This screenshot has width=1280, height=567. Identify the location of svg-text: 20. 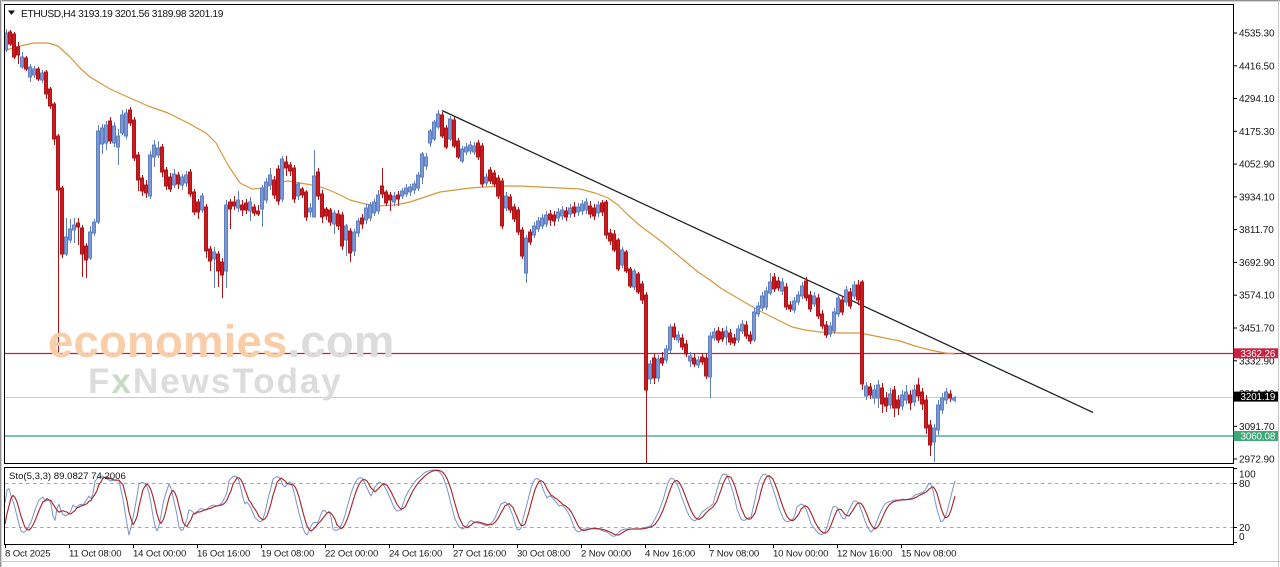
(1245, 528).